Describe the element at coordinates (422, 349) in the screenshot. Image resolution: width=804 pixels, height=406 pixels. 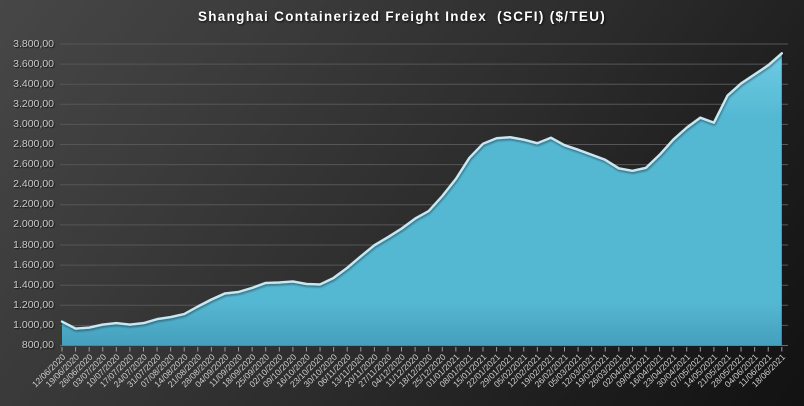
I see `x-axis-ticks` at that location.